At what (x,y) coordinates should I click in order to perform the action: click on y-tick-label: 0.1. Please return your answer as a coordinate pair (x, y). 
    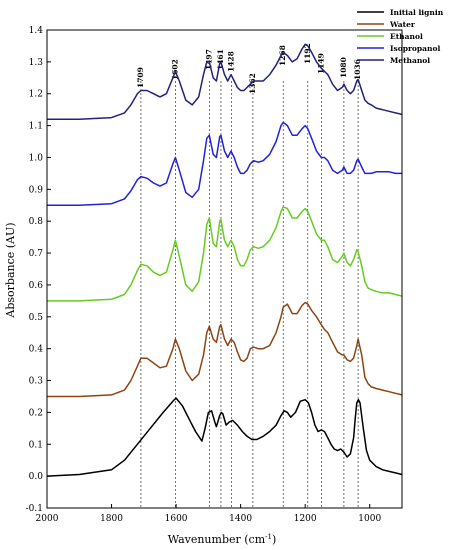
    Looking at the image, I should click on (36, 445).